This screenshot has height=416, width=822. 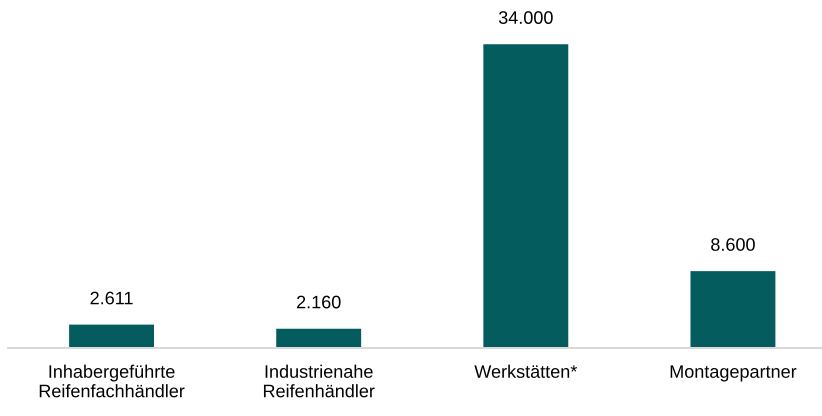 I want to click on x-tick-label: Industrienahe Reifenhändler, so click(x=319, y=381).